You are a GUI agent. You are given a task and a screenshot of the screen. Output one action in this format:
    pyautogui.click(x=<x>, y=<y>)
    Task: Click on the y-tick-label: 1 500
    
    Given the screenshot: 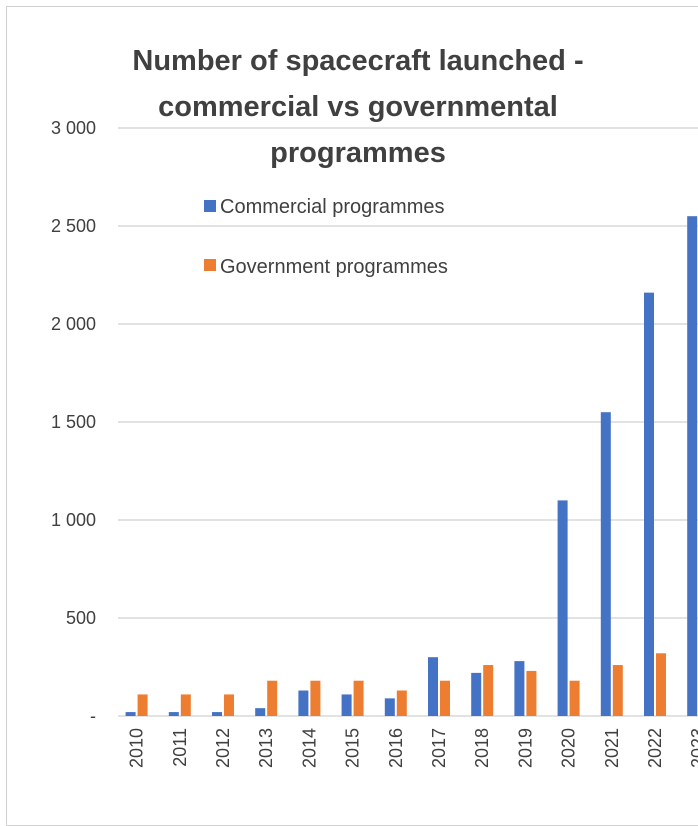 What is the action you would take?
    pyautogui.click(x=73, y=422)
    